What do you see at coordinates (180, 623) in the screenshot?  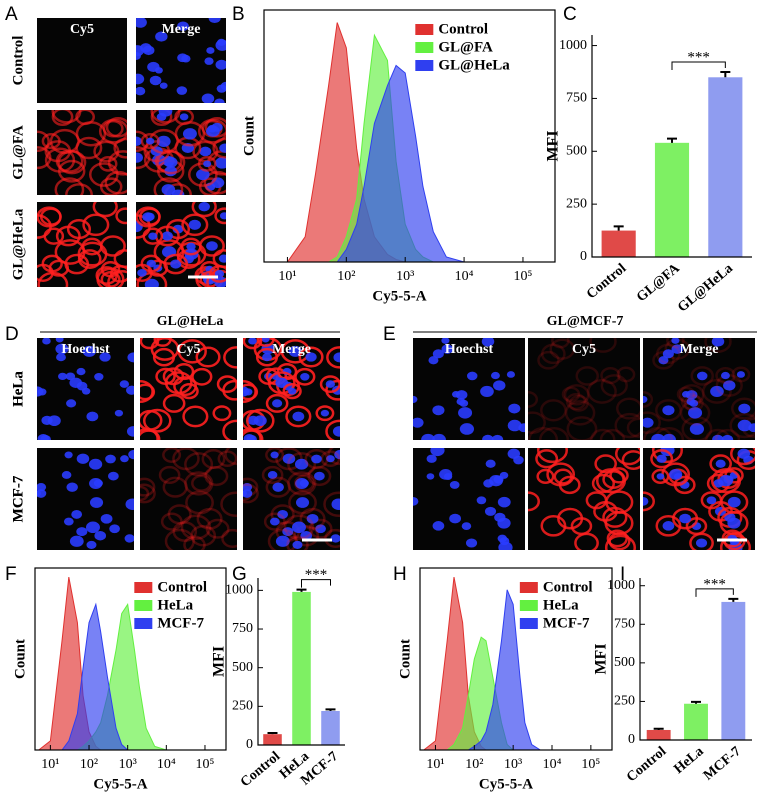 I see `legend-label: MCF-7` at bounding box center [180, 623].